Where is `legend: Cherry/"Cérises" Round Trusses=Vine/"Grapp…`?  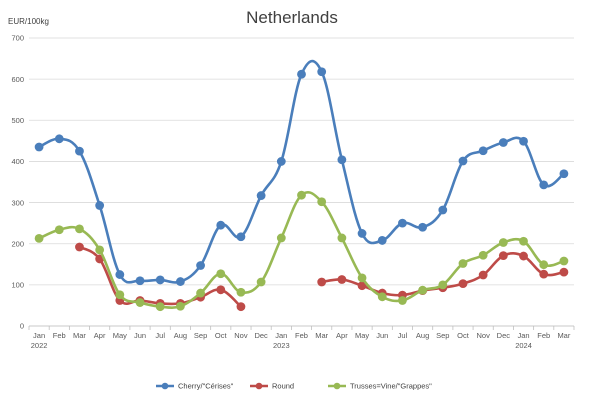
legend: Cherry/"Cérises" Round Trusses=Vine/"Grapp… is located at coordinates (294, 386).